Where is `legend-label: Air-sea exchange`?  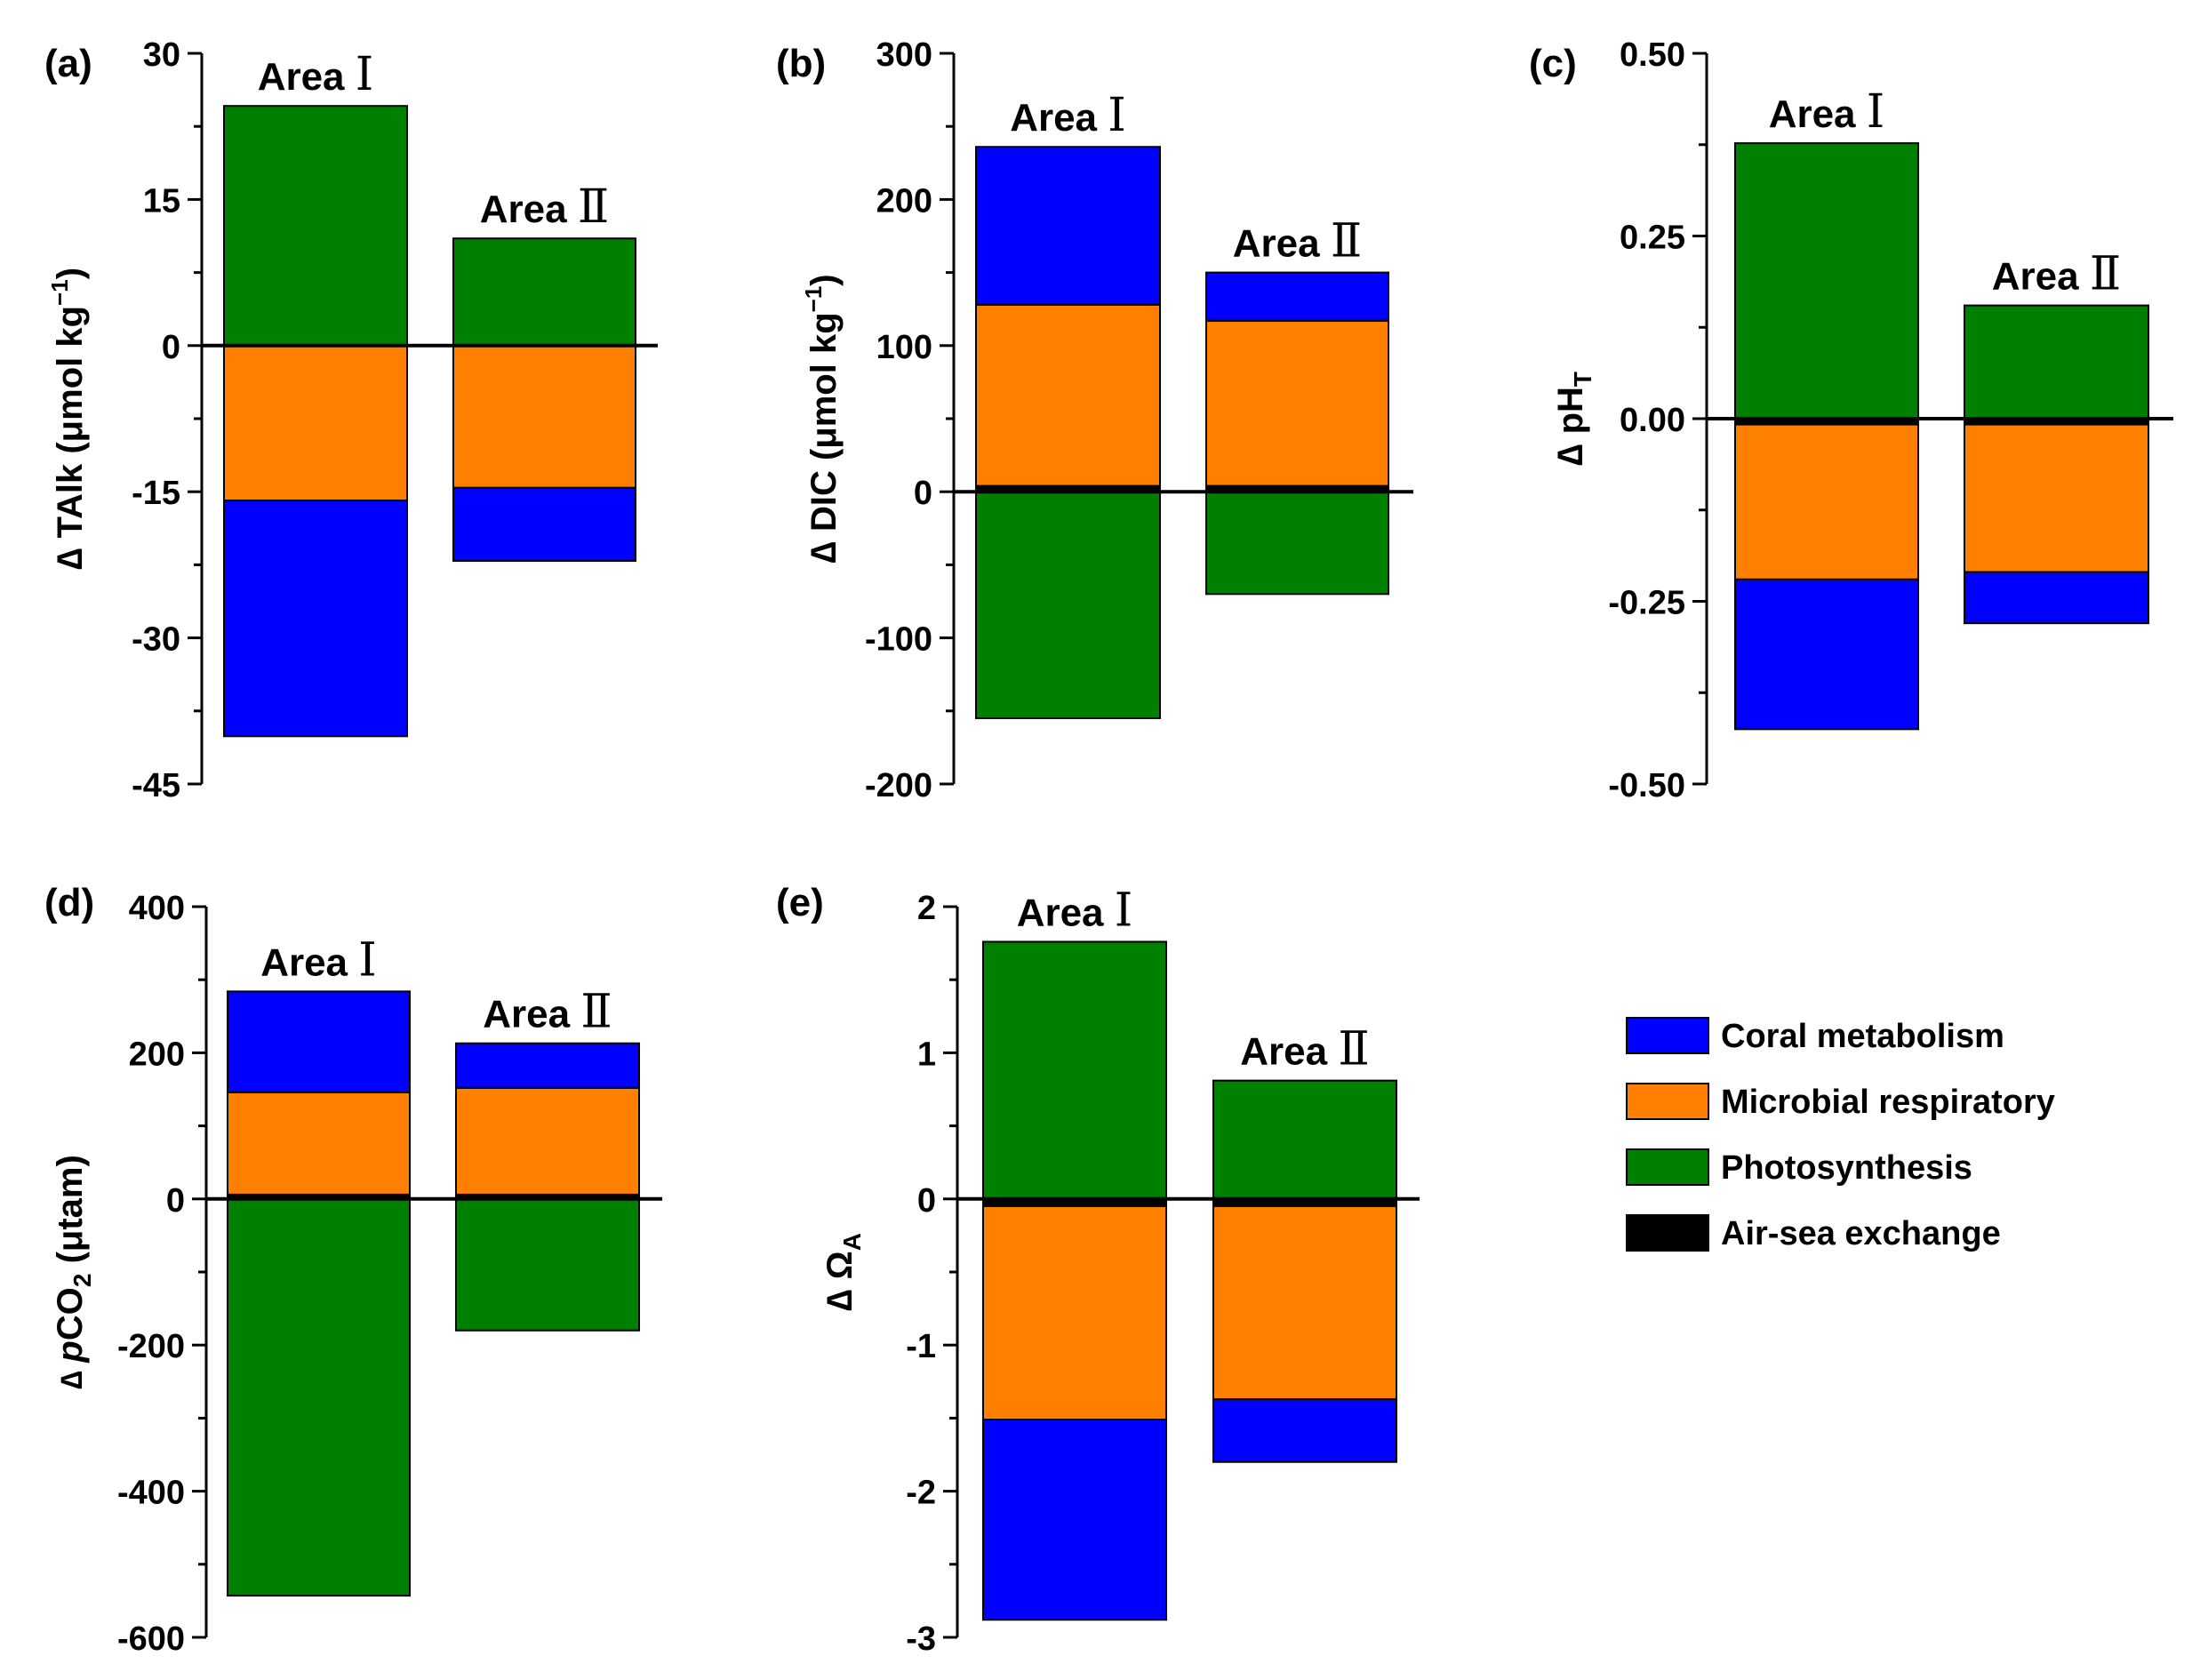 legend-label: Air-sea exchange is located at coordinates (1861, 1233).